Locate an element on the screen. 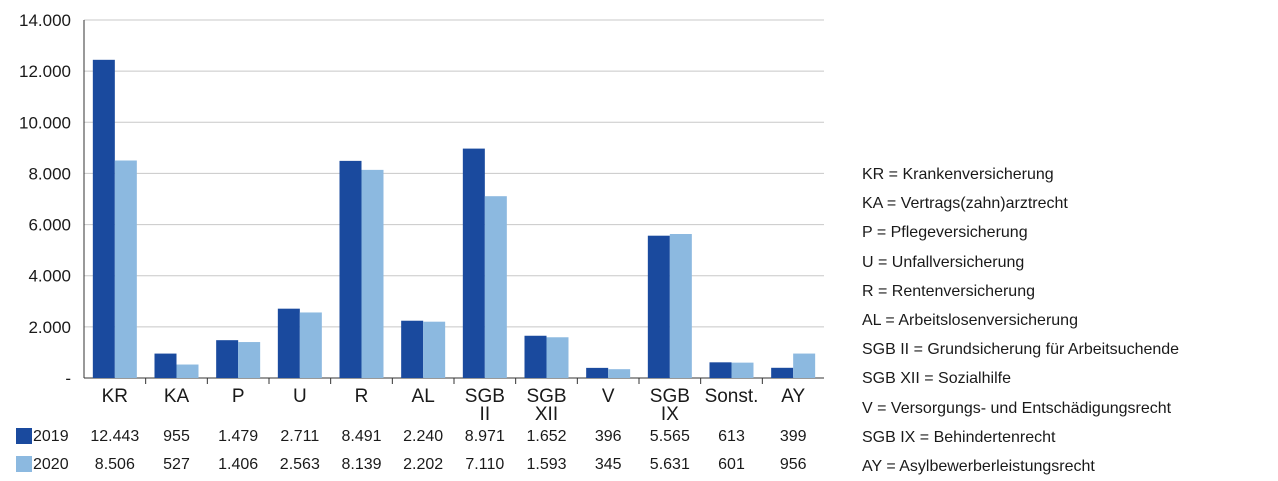  y-tick-label: - is located at coordinates (68, 378).